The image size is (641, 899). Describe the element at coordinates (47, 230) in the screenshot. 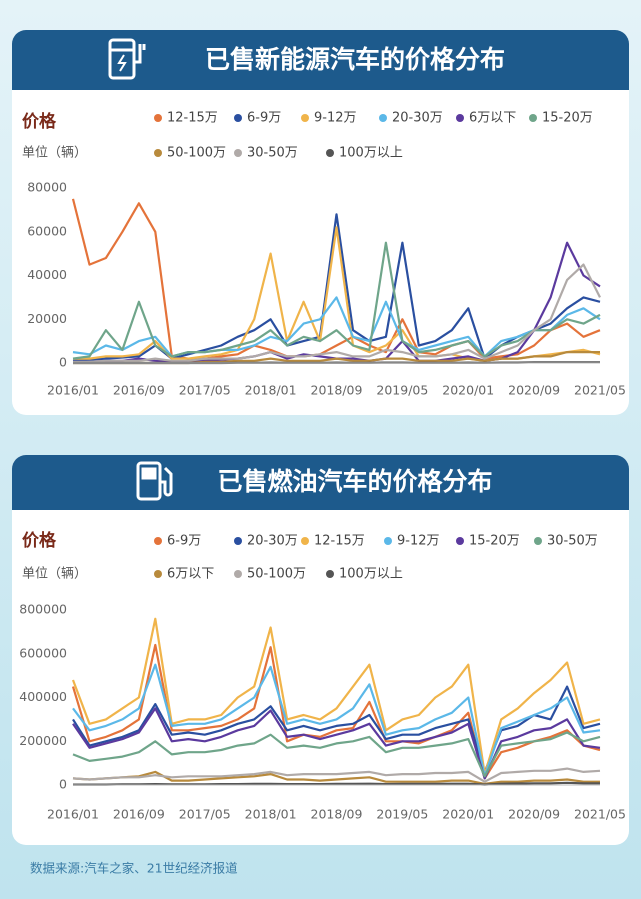

I see `y-tick-label: 60000` at that location.